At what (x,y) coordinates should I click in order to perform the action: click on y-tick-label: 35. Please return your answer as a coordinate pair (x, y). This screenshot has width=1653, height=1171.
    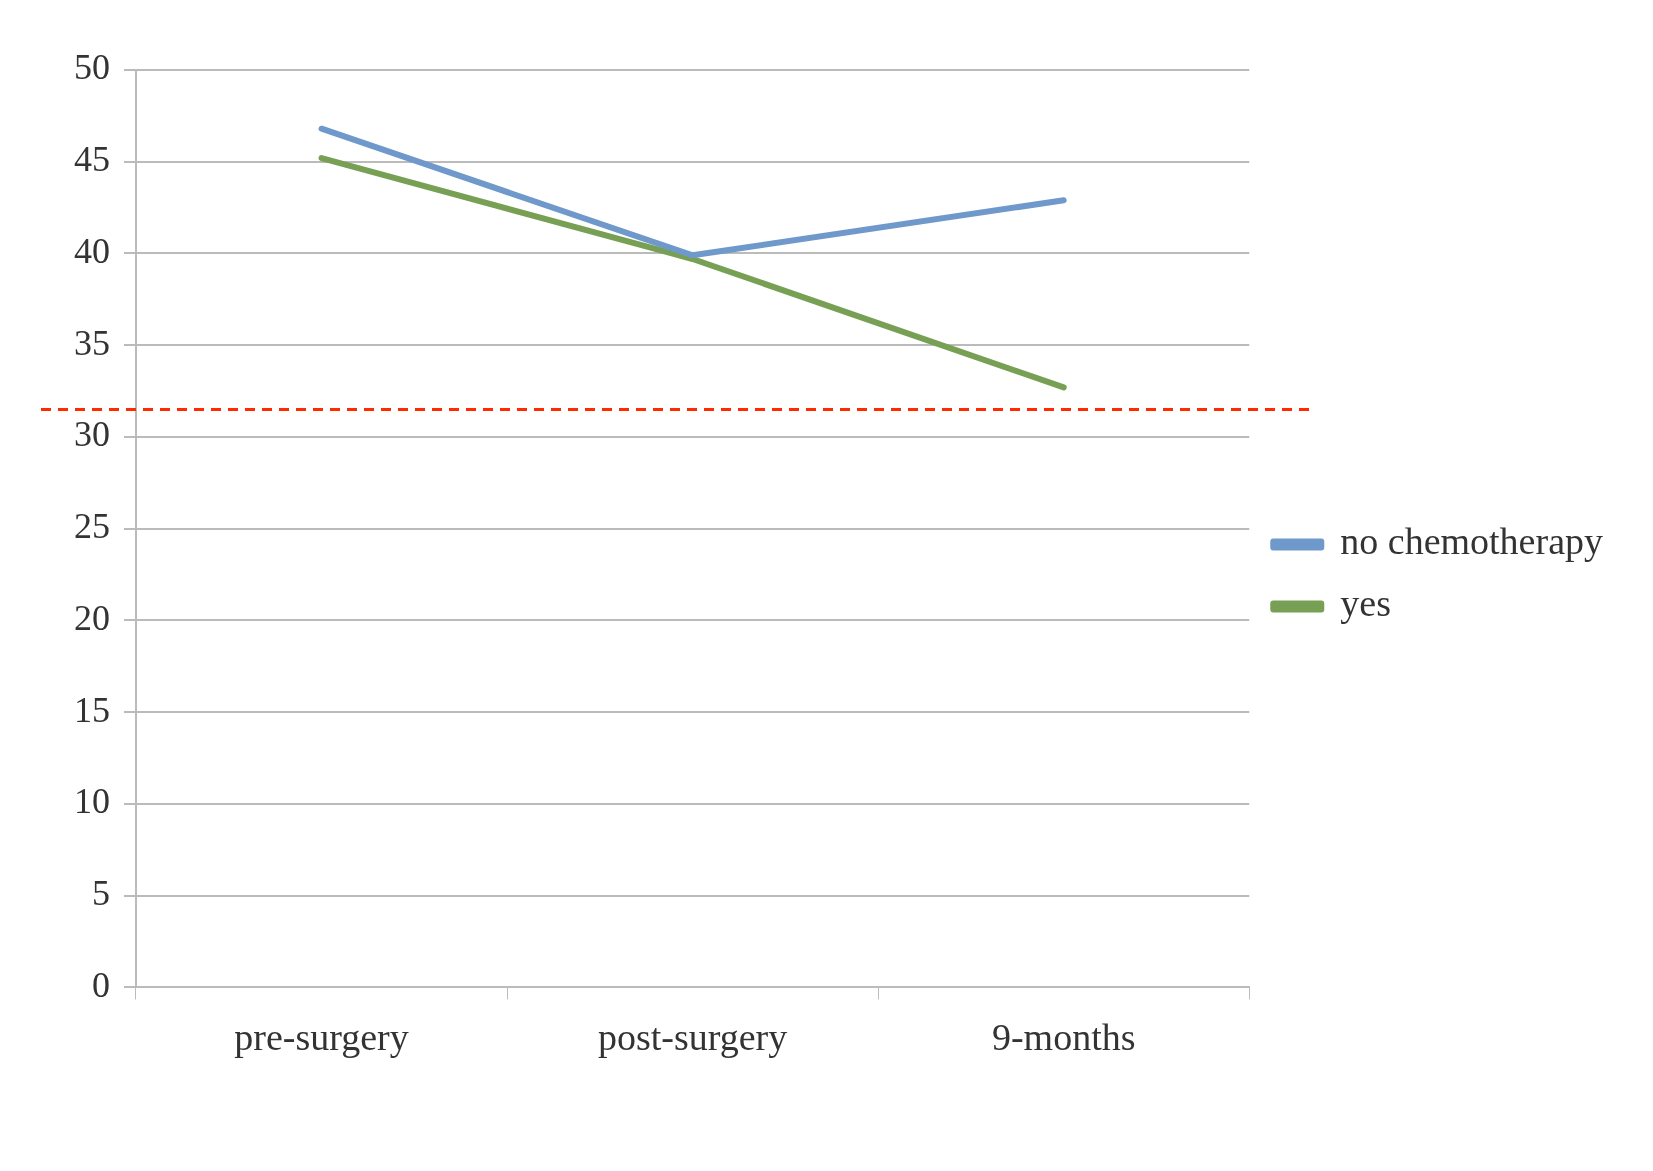
    Looking at the image, I should click on (92, 342).